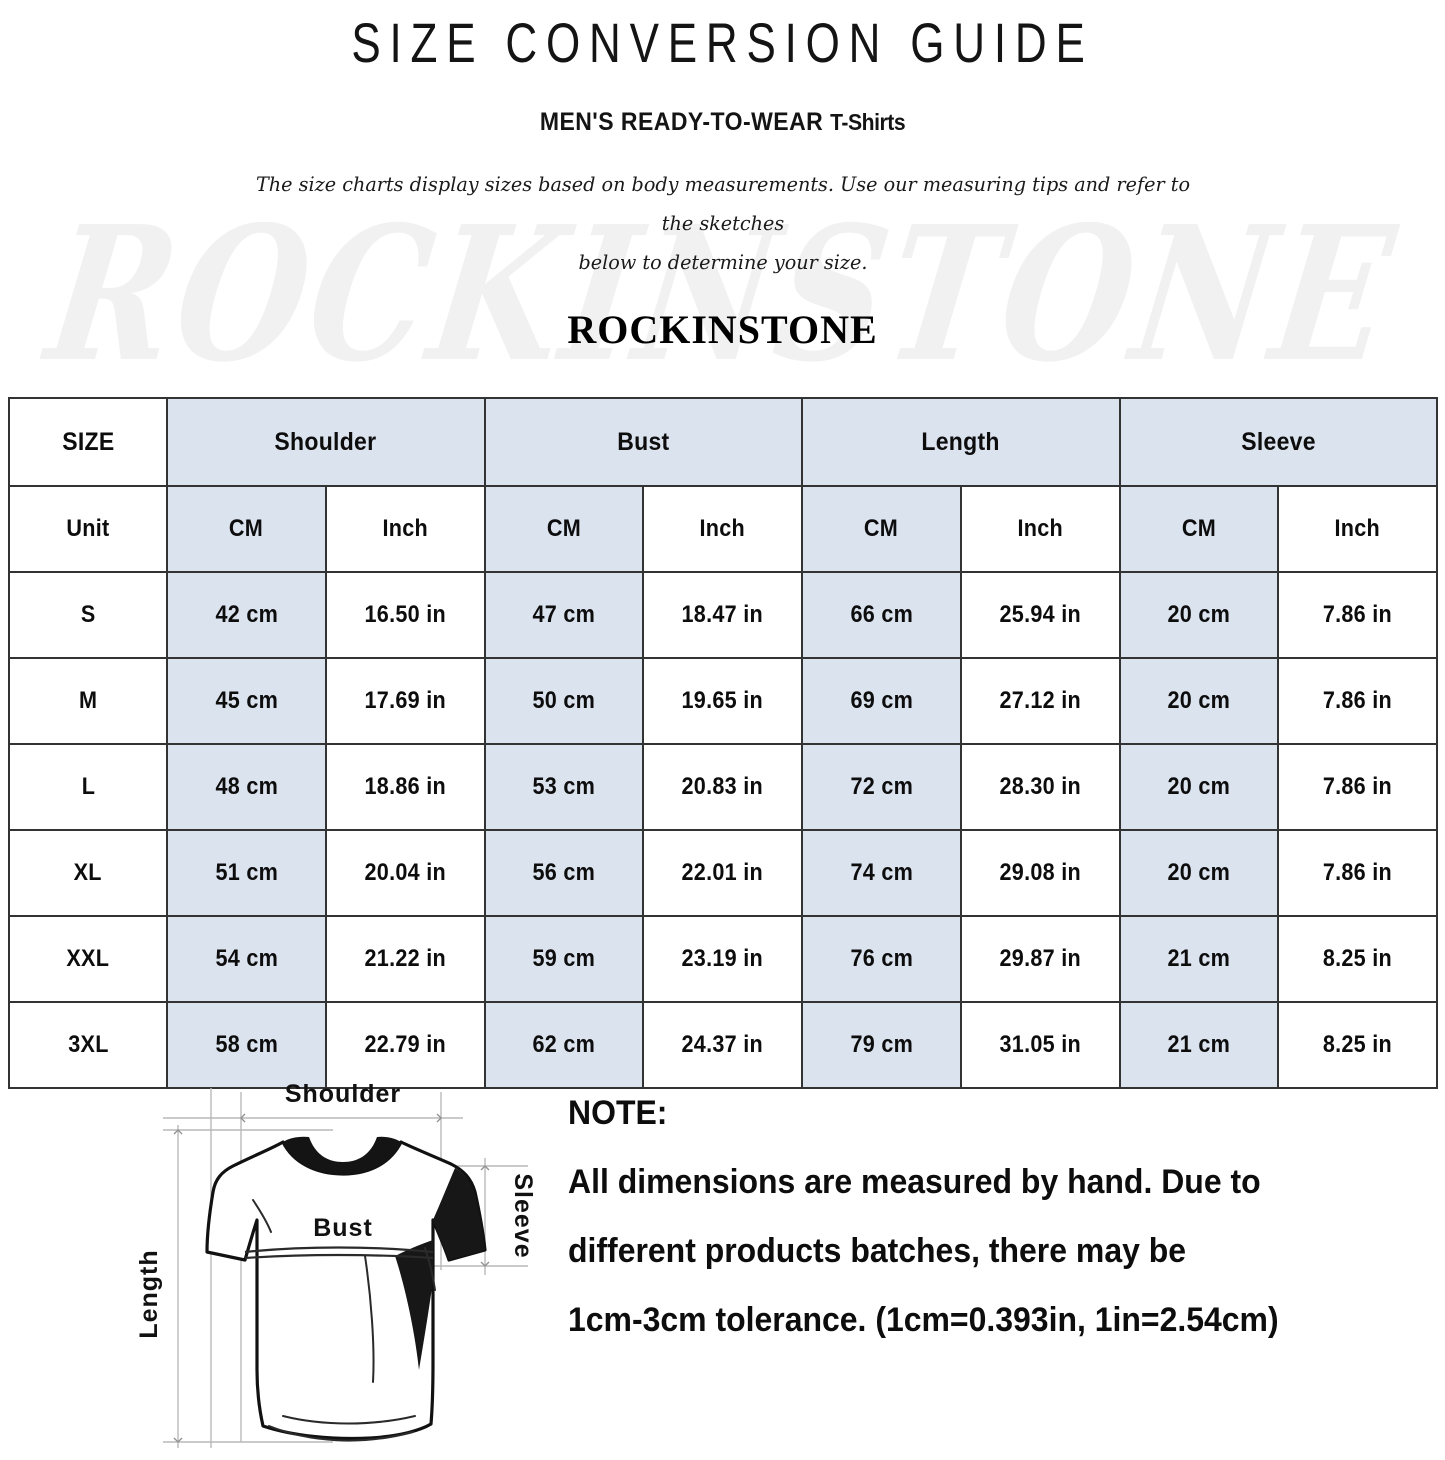  What do you see at coordinates (1278, 442) in the screenshot?
I see `header-cell-sleeve: Sleeve` at bounding box center [1278, 442].